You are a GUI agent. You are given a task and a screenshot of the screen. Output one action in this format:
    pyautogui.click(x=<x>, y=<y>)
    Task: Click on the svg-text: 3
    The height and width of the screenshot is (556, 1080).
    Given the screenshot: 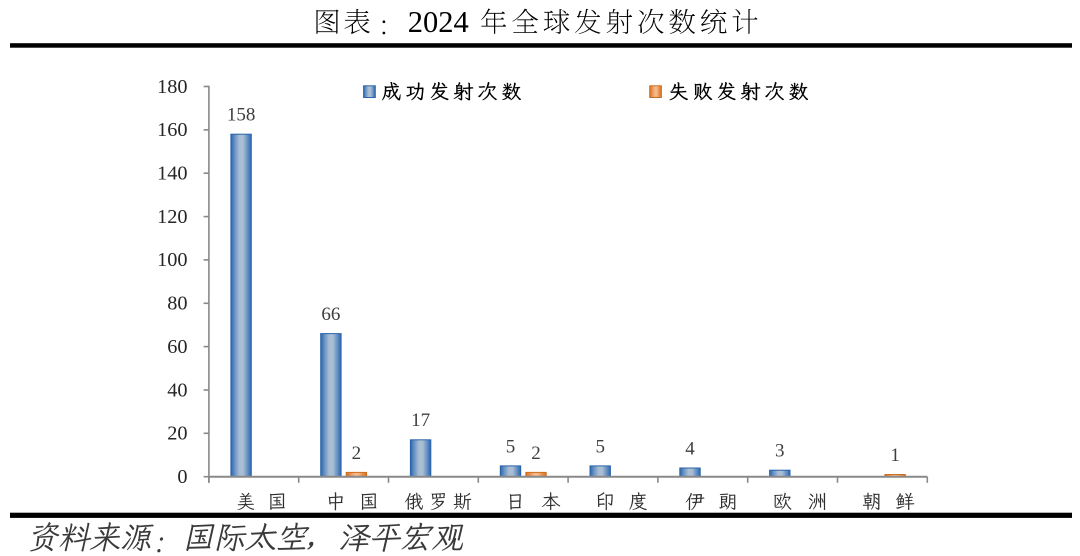 What is the action you would take?
    pyautogui.click(x=780, y=451)
    